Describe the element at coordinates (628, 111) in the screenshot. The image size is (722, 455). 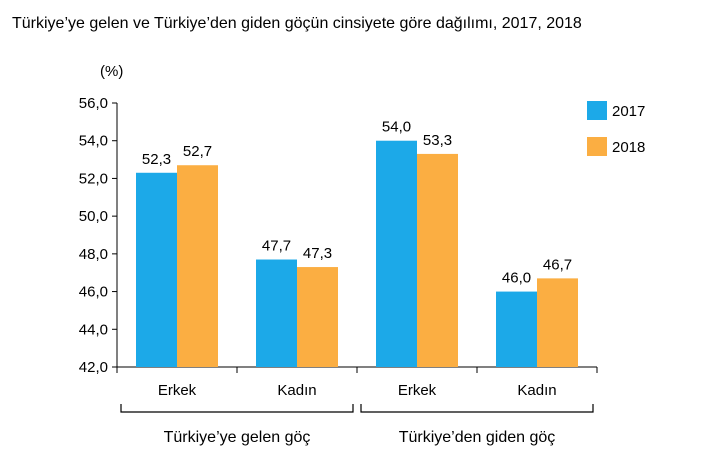
I see `legend-label: 2017` at that location.